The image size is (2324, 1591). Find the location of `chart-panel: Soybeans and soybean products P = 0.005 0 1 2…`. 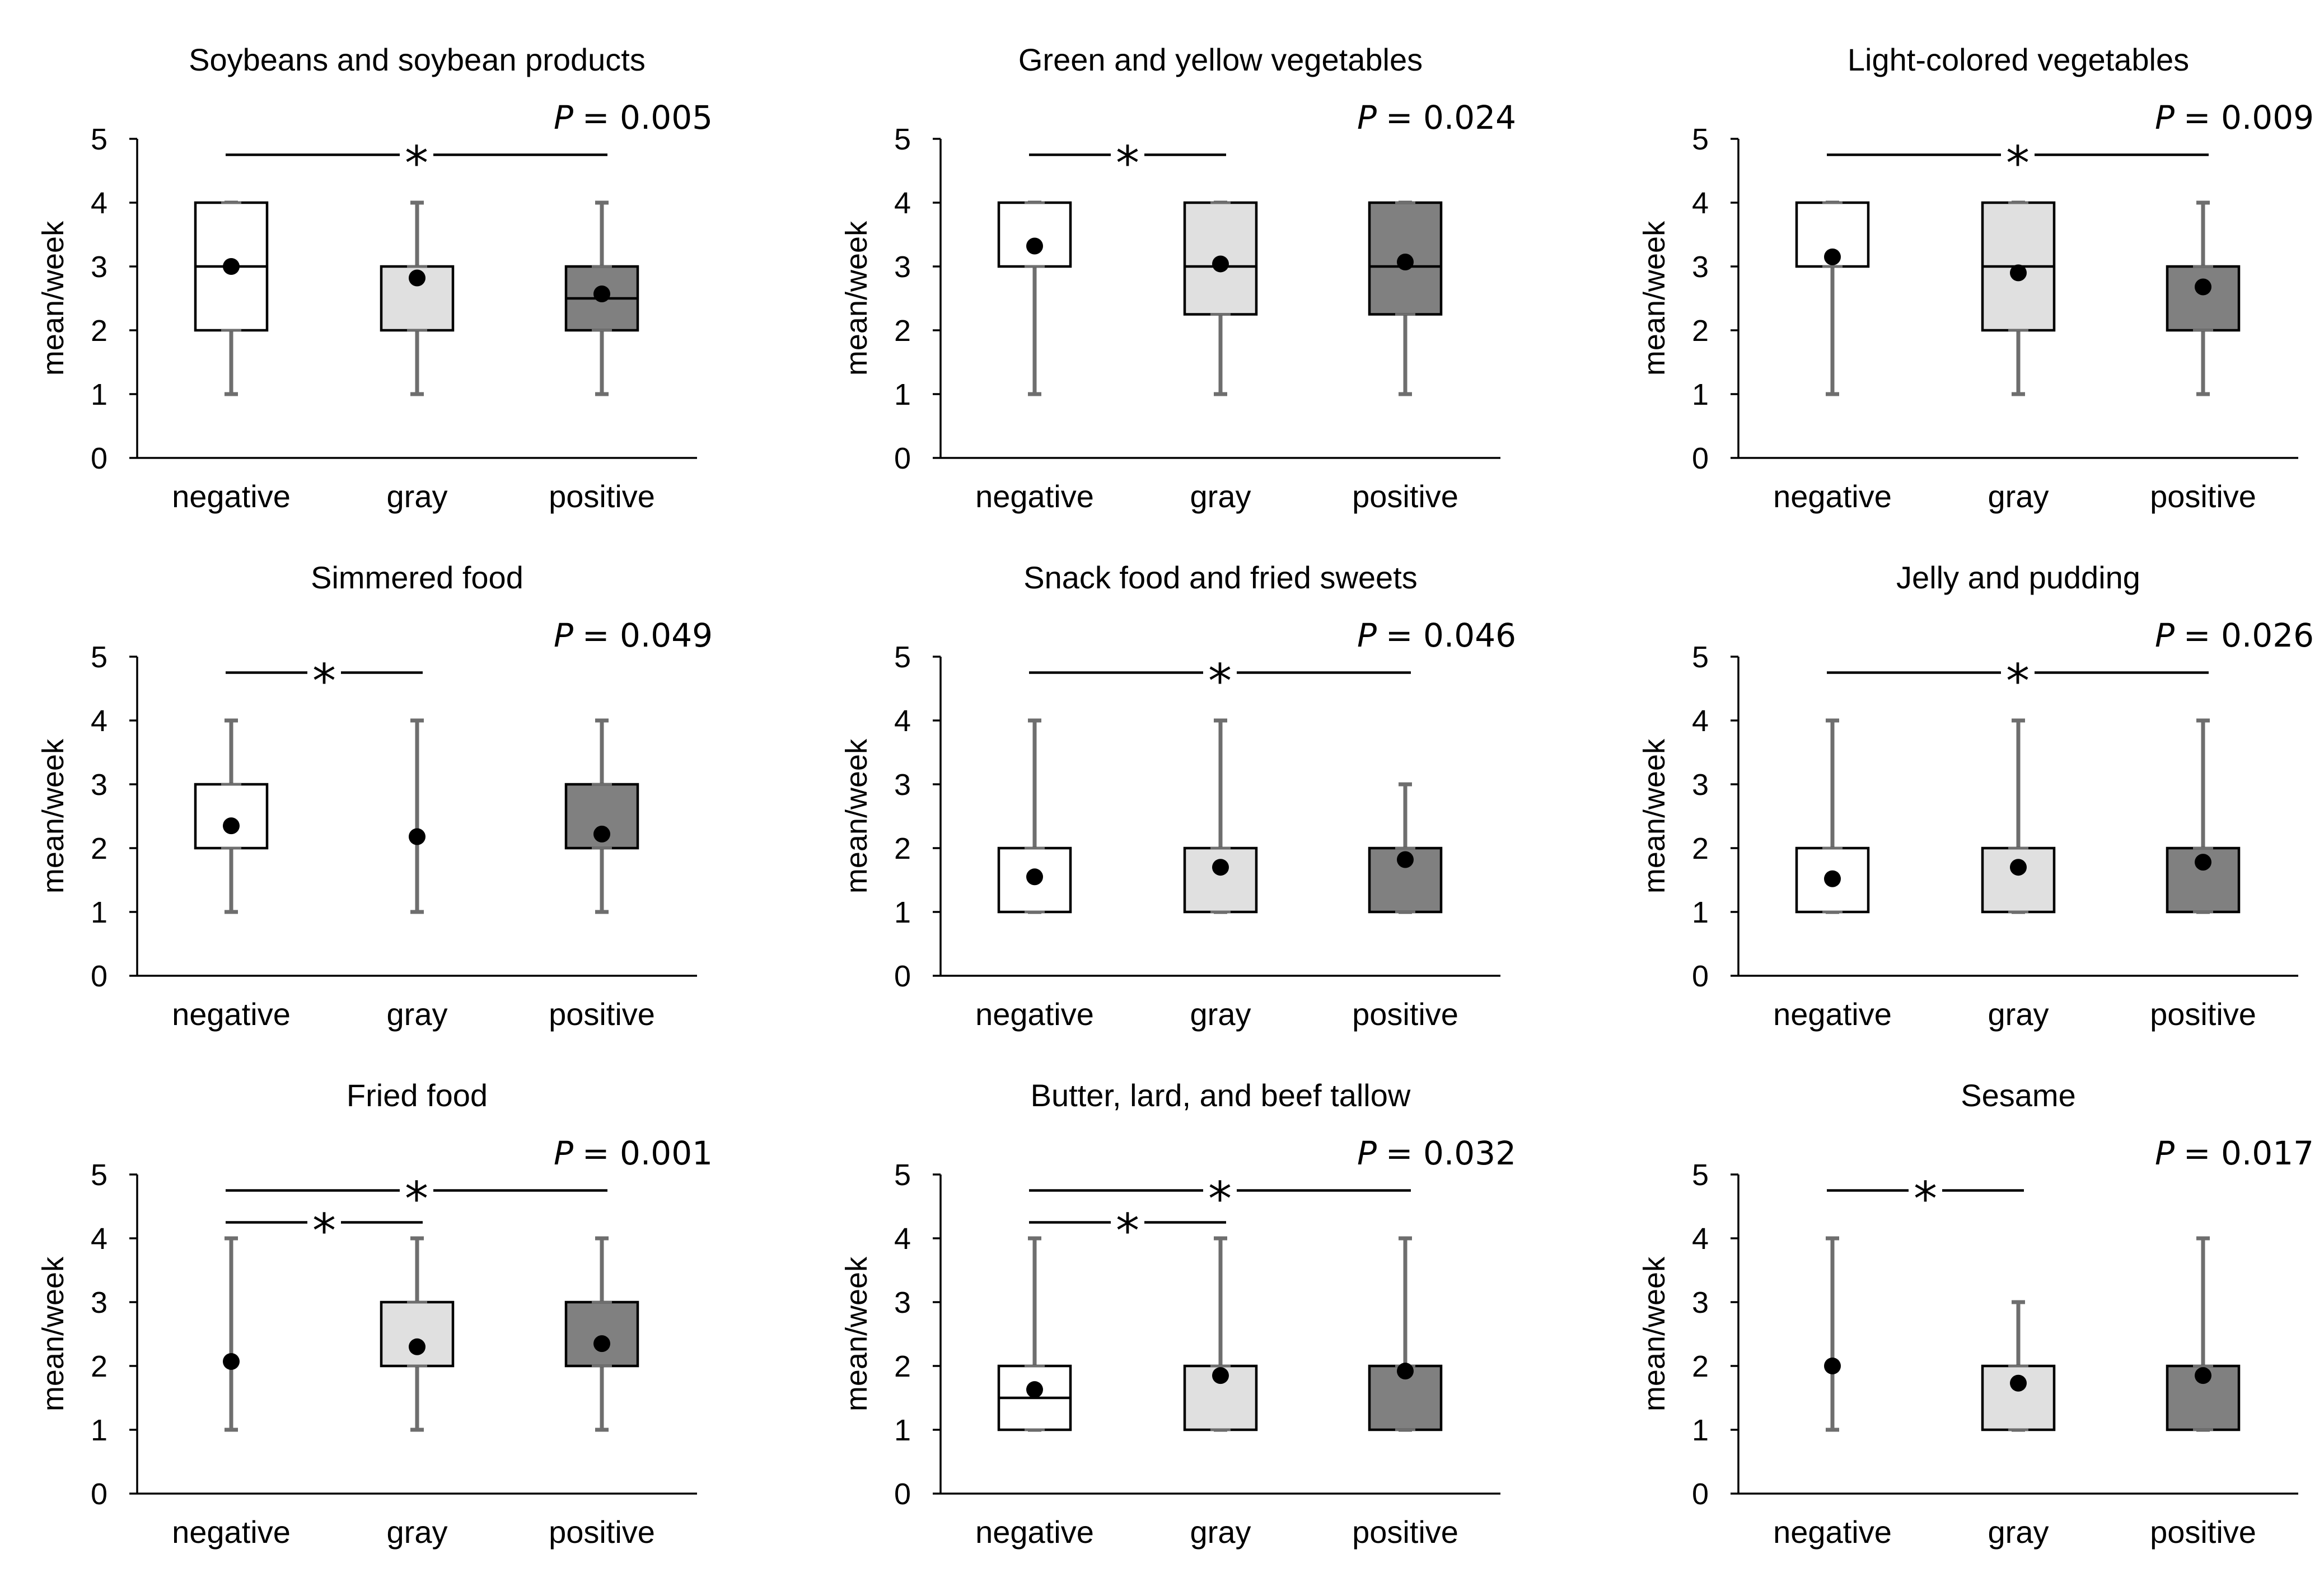

chart-panel: Soybeans and soybean products P = 0.005 0 1 2… is located at coordinates (374, 278).